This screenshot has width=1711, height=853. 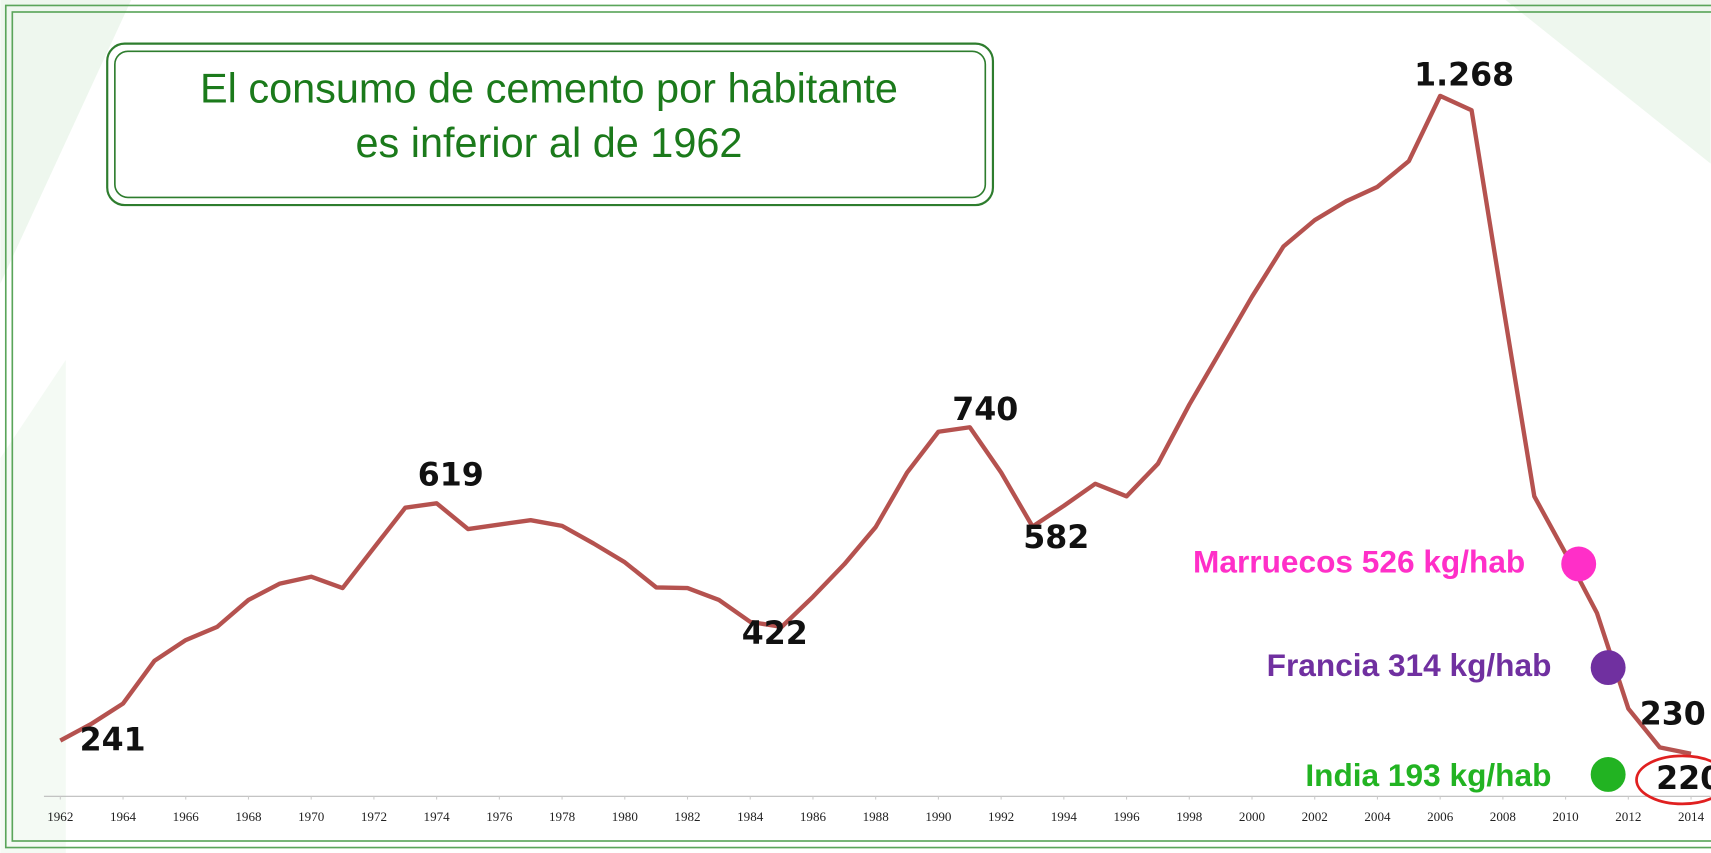 What do you see at coordinates (1126, 816) in the screenshot?
I see `x-tick-label: 1996` at bounding box center [1126, 816].